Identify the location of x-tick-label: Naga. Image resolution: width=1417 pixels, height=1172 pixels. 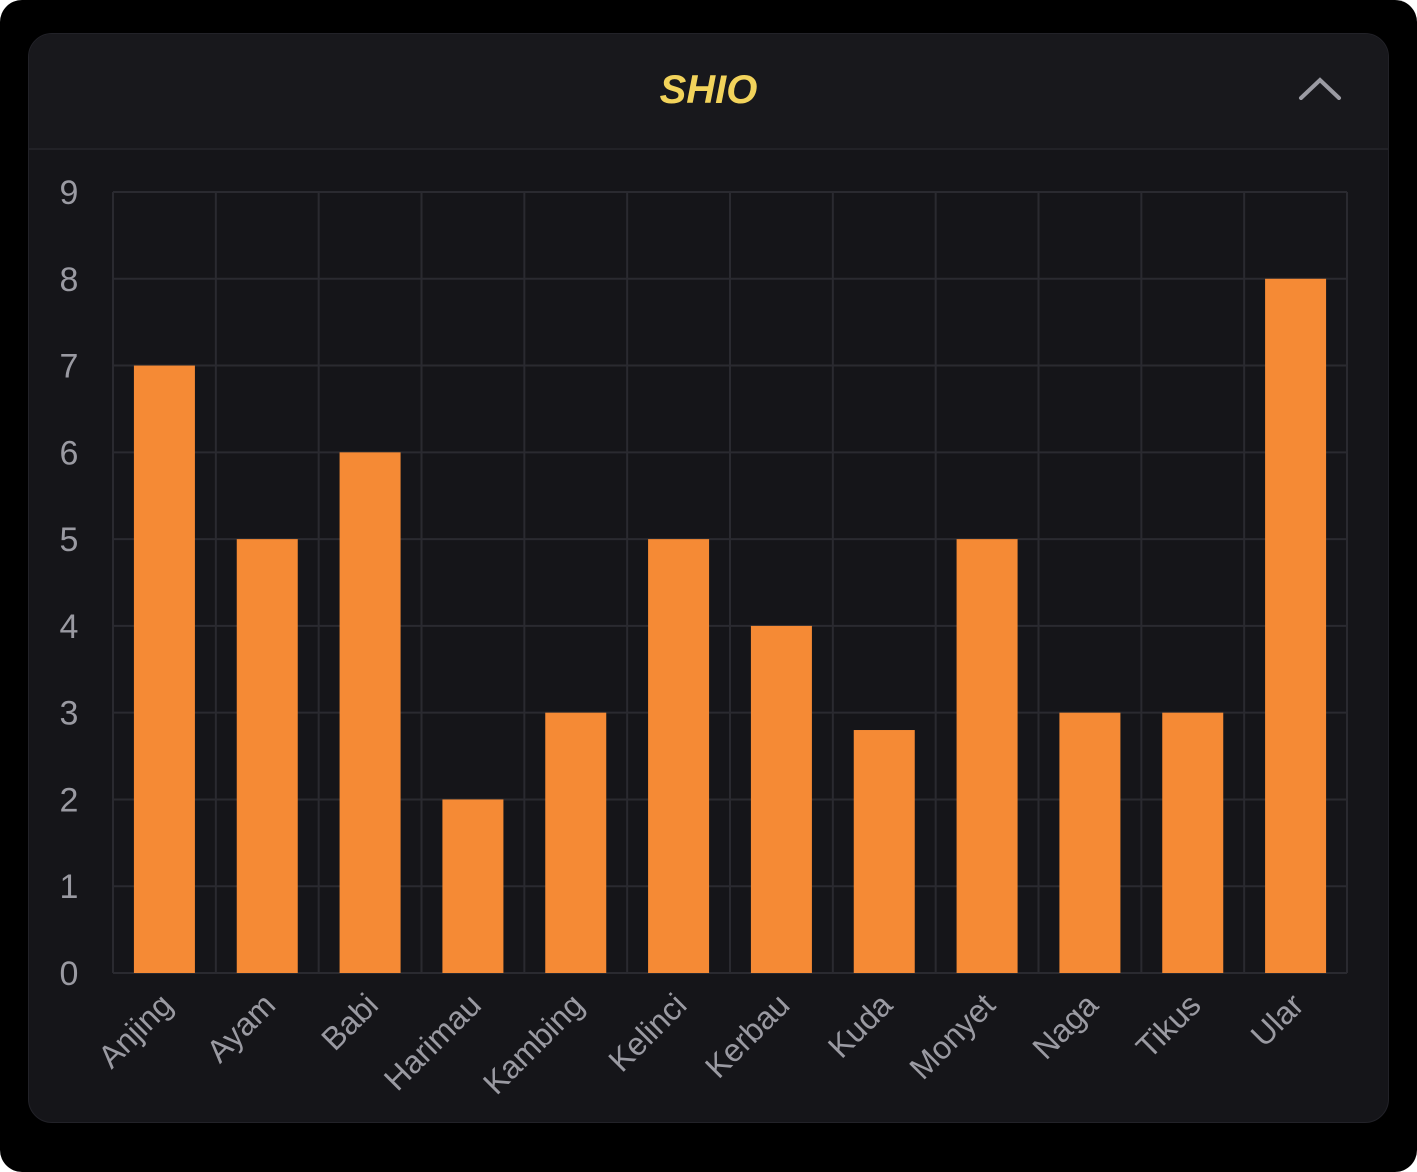
(1065, 1026).